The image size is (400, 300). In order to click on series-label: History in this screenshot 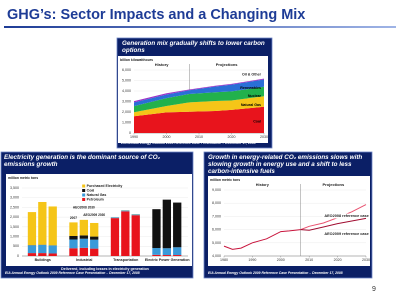, I will do `click(263, 185)`.